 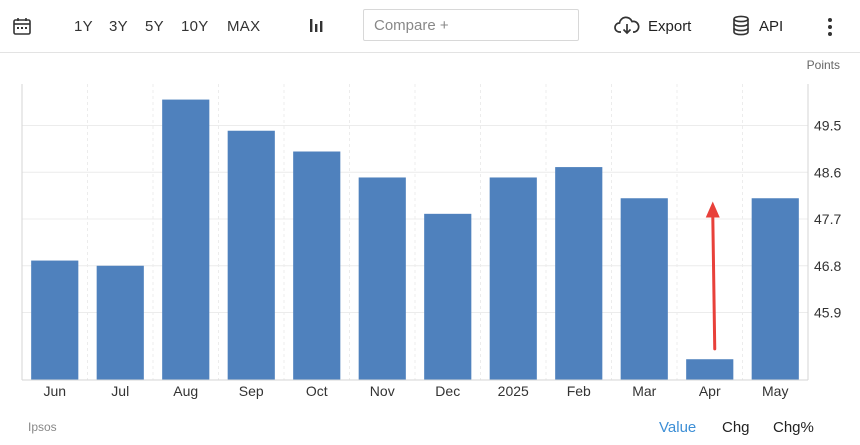 I want to click on bar-mar, so click(x=644, y=289).